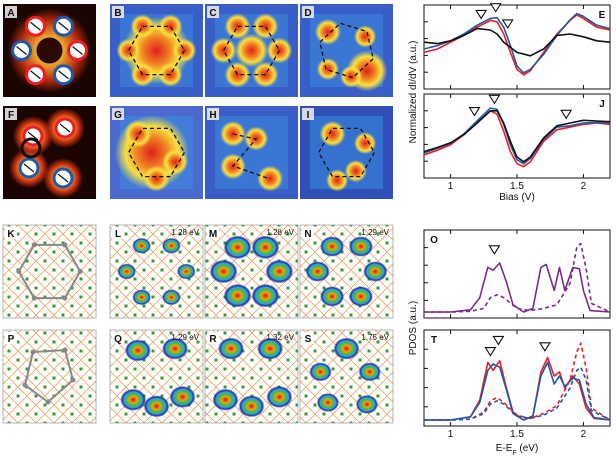  What do you see at coordinates (11, 234) in the screenshot?
I see `panel-letter-K: K` at bounding box center [11, 234].